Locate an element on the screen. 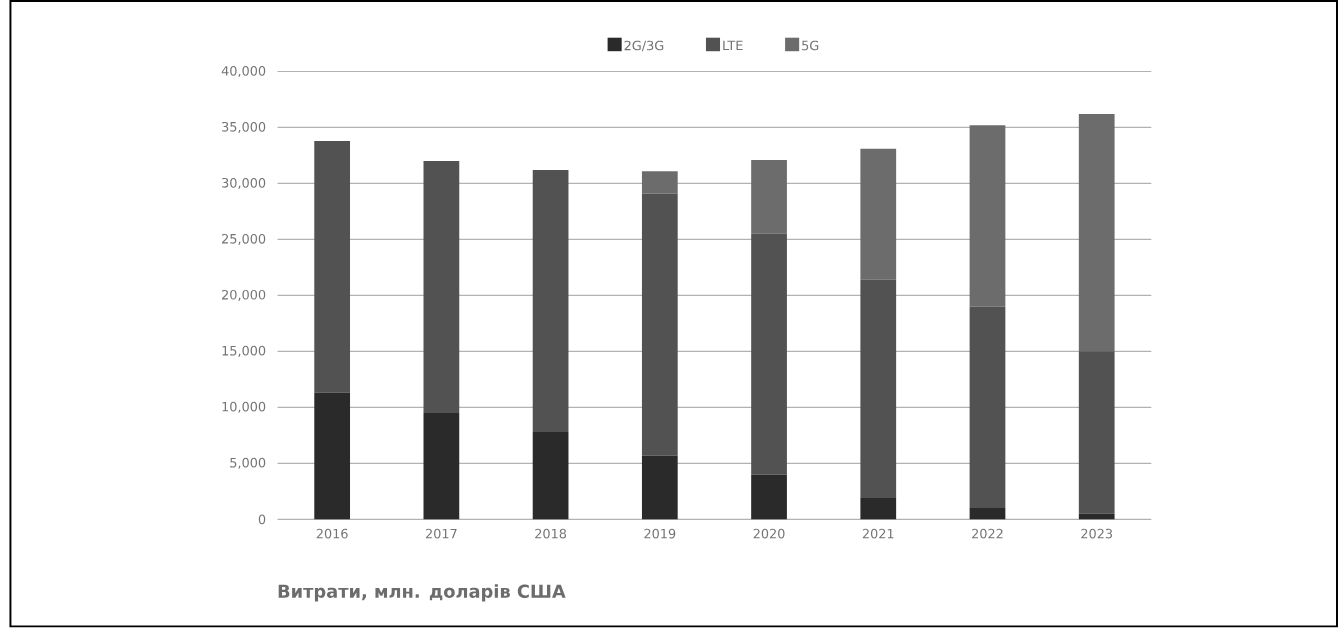 The image size is (1338, 628). x-tick-label: 2018 is located at coordinates (551, 533).